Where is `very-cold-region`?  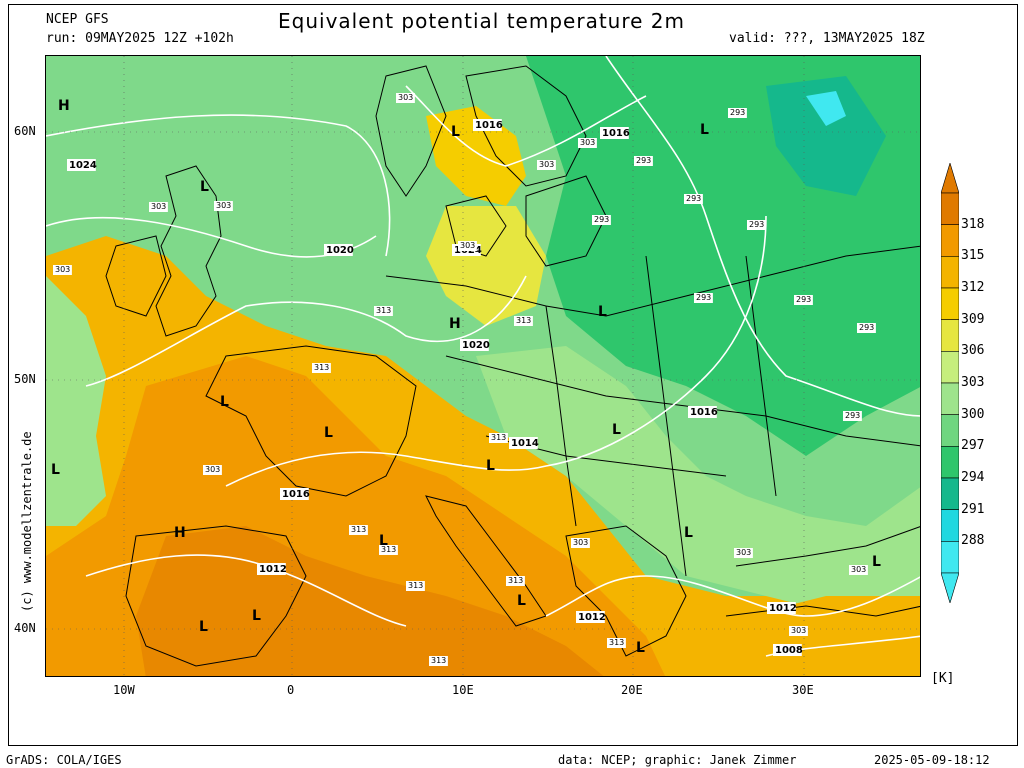 very-cold-region is located at coordinates (826, 136).